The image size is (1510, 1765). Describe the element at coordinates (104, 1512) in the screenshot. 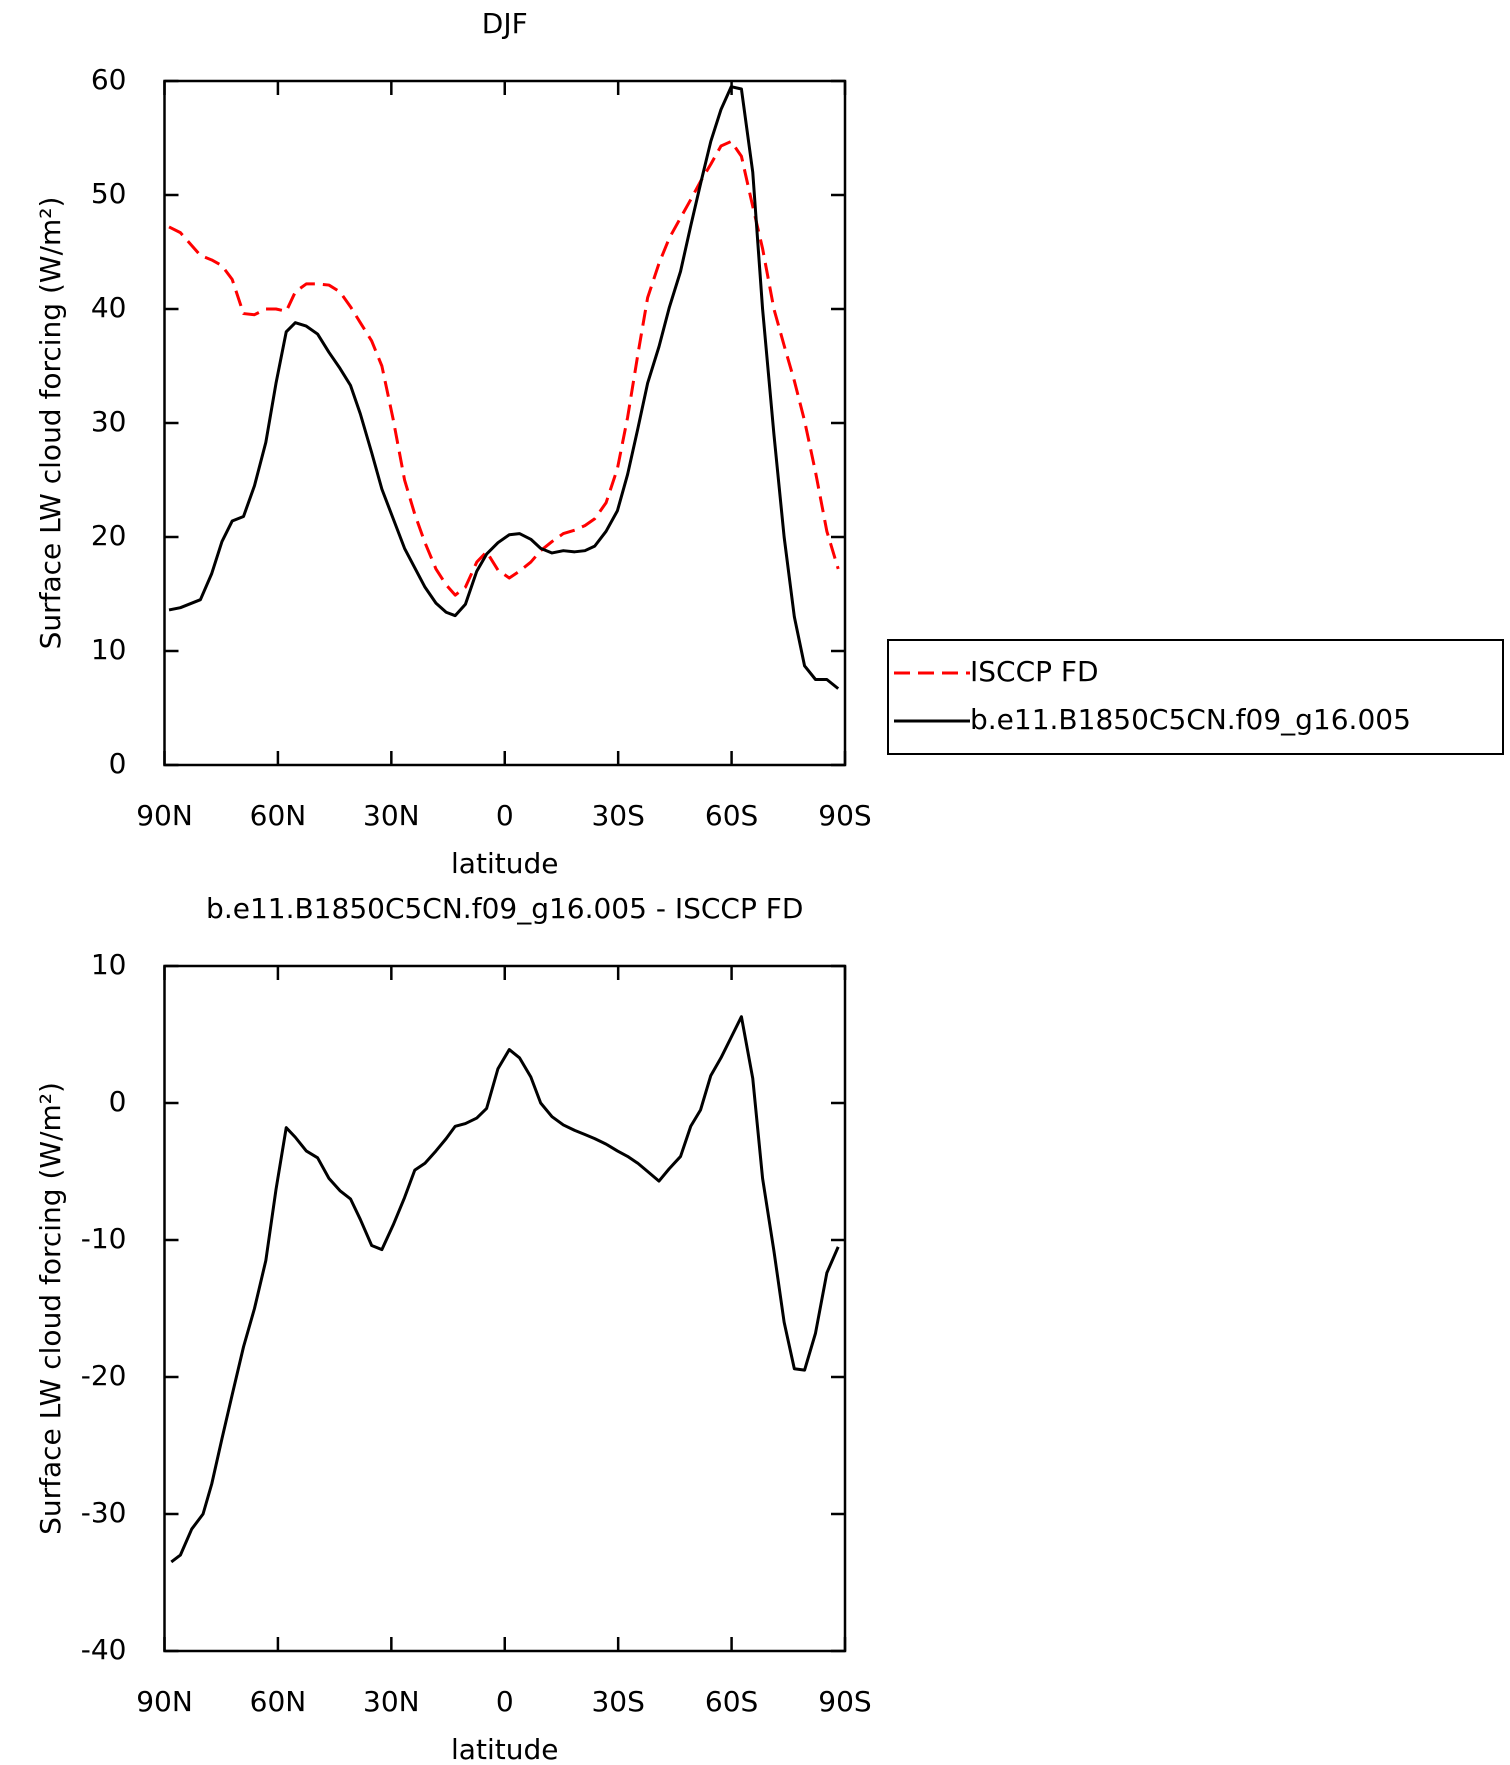

I see `y-tick-label: -30` at that location.